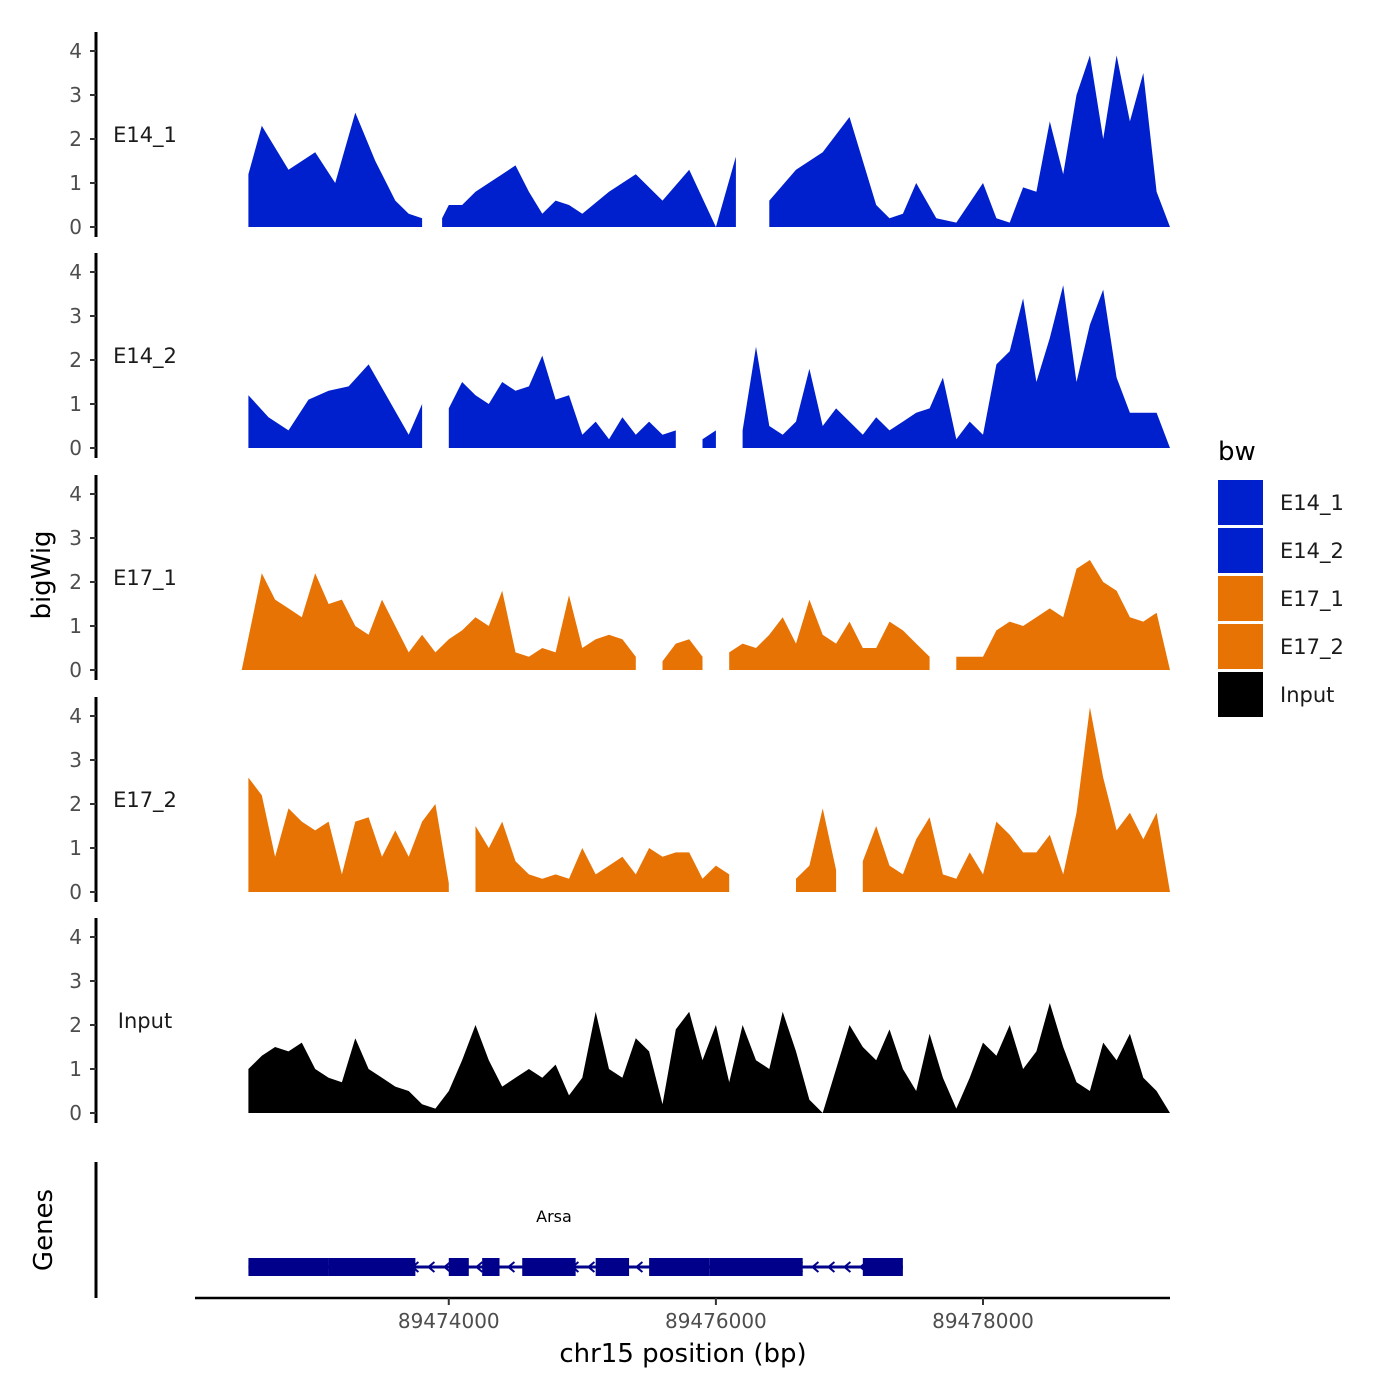 The width and height of the screenshot is (1400, 1400). I want to click on legend-label-e17_1: E17_1, so click(1312, 599).